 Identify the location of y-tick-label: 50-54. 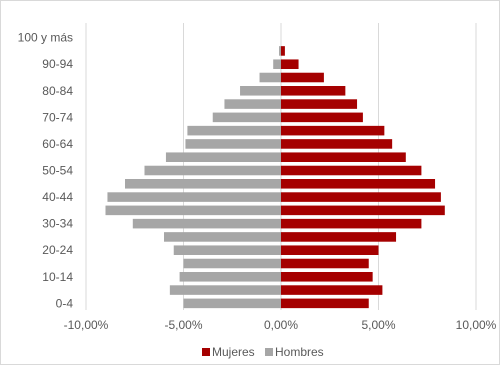
(57, 171).